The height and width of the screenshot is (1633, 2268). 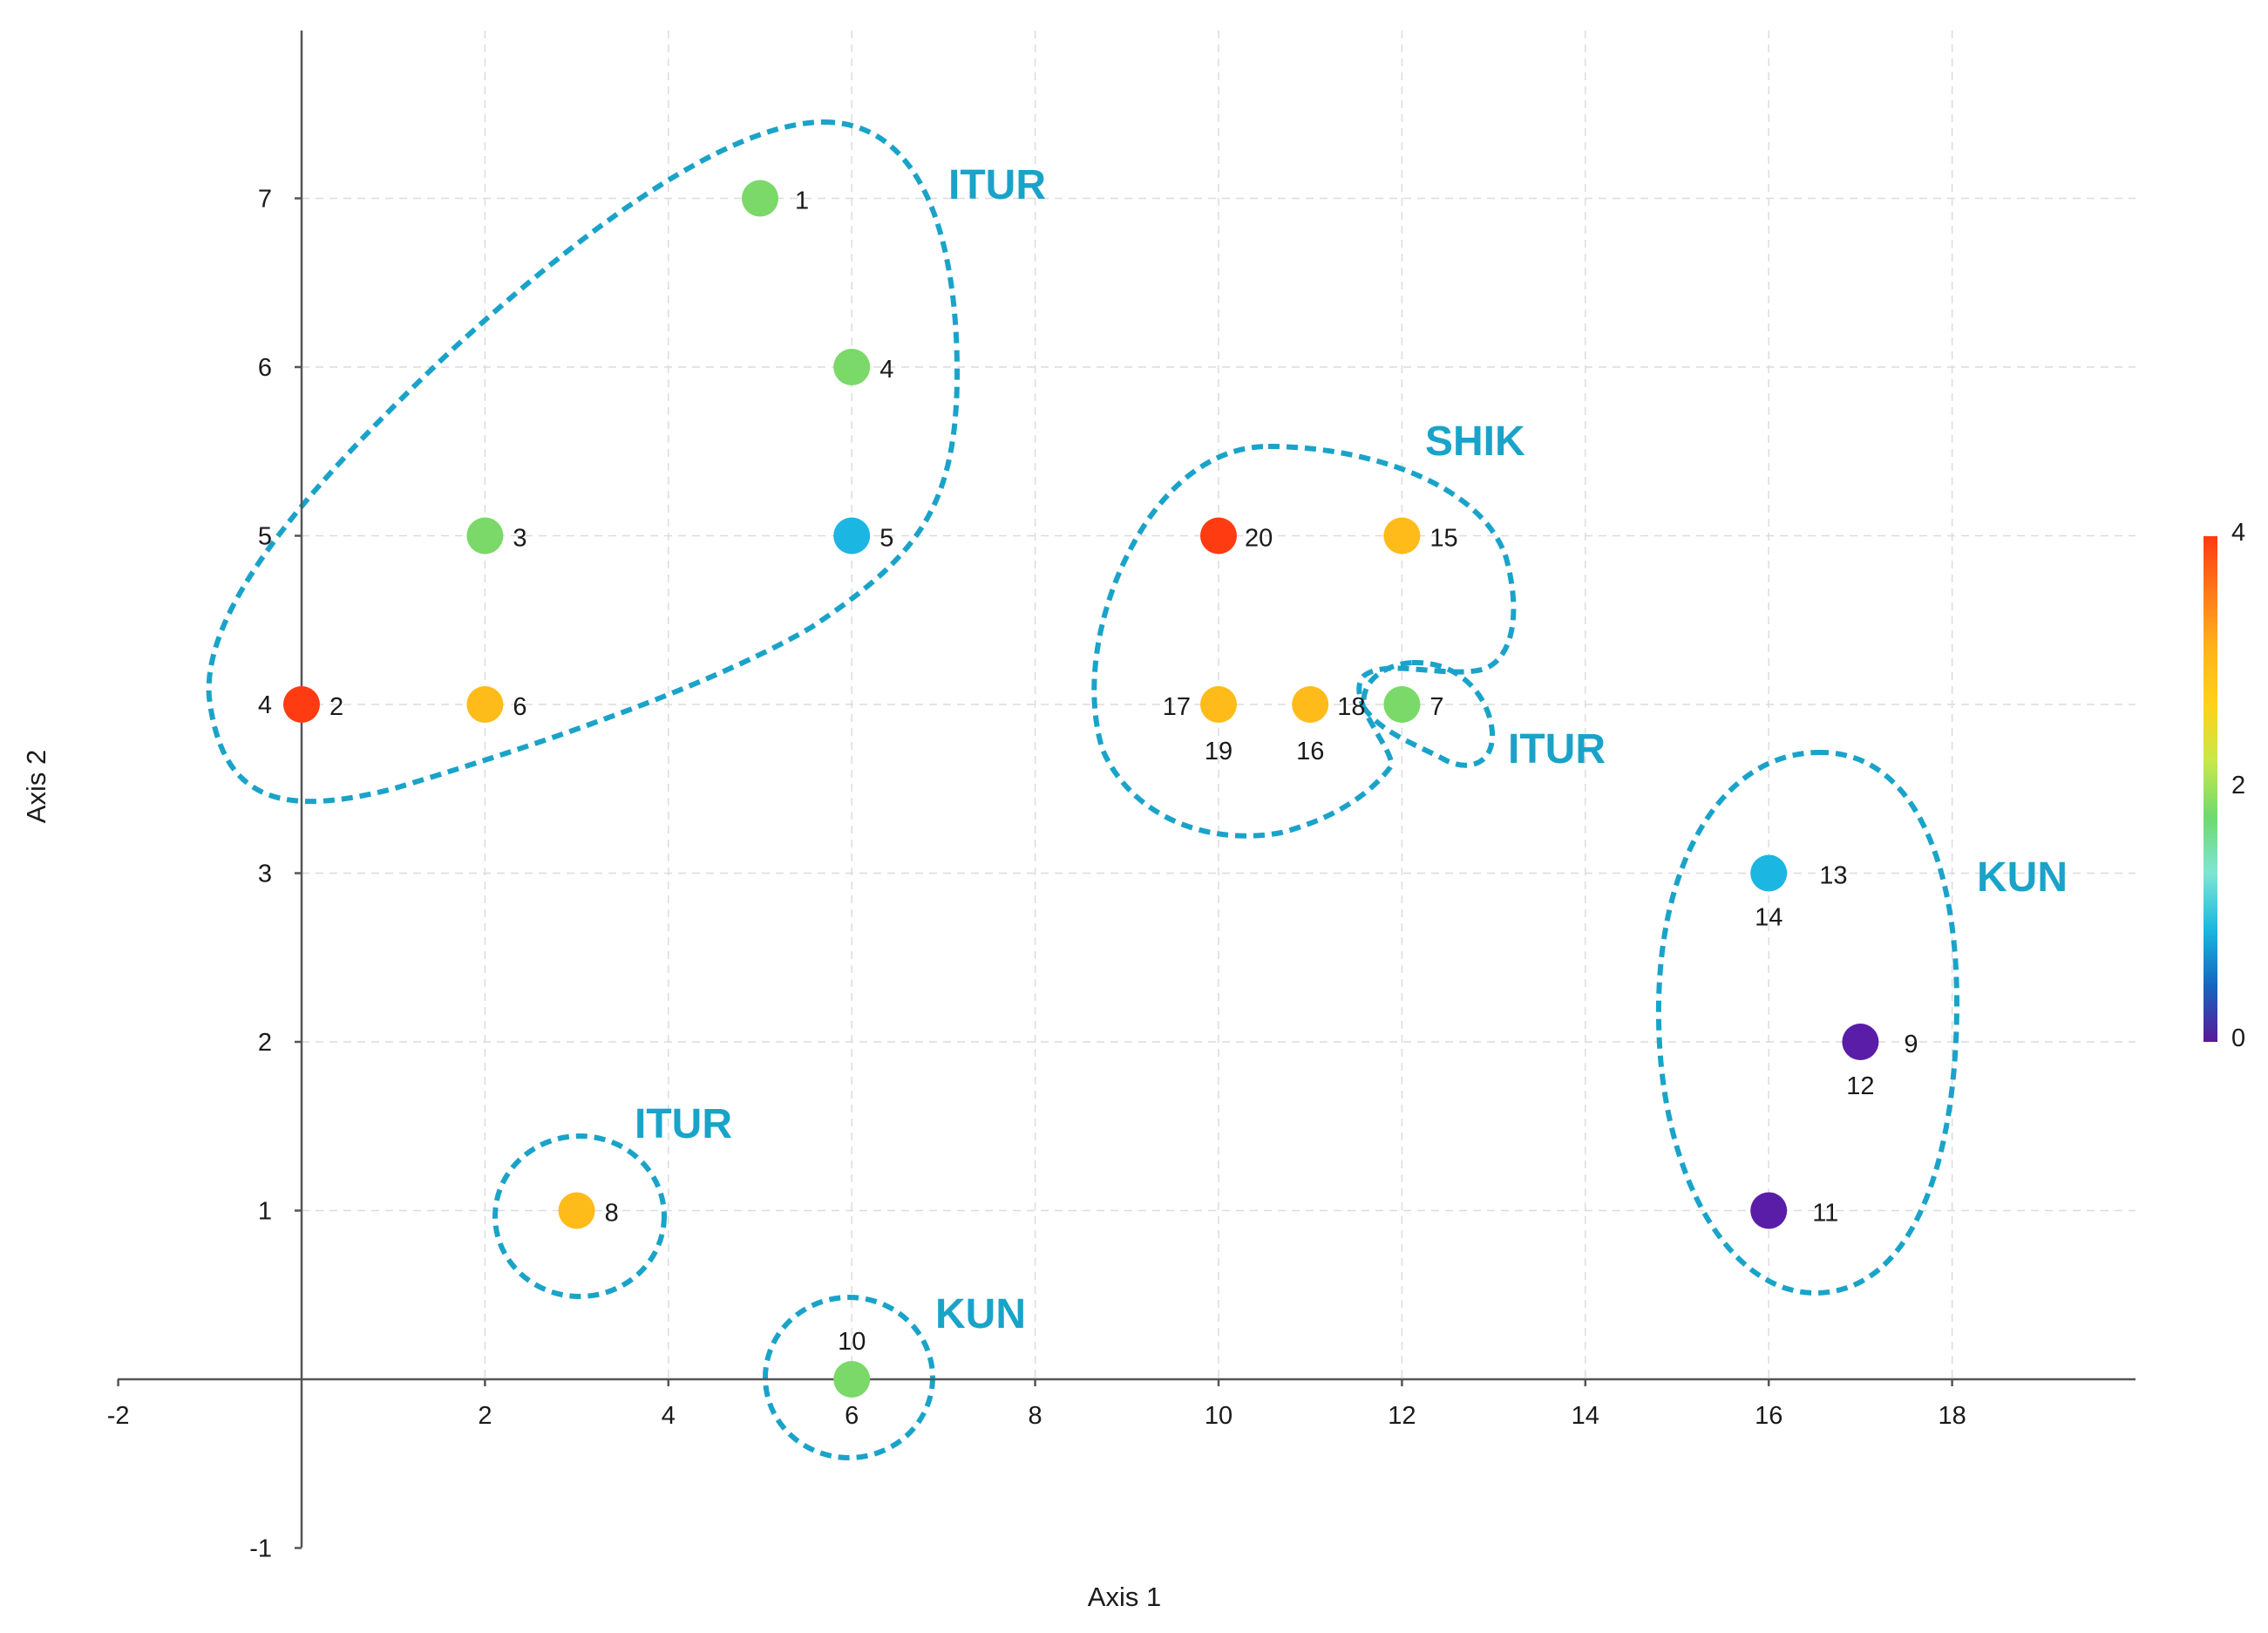 I want to click on x-tick-label: 14, so click(x=1586, y=1416).